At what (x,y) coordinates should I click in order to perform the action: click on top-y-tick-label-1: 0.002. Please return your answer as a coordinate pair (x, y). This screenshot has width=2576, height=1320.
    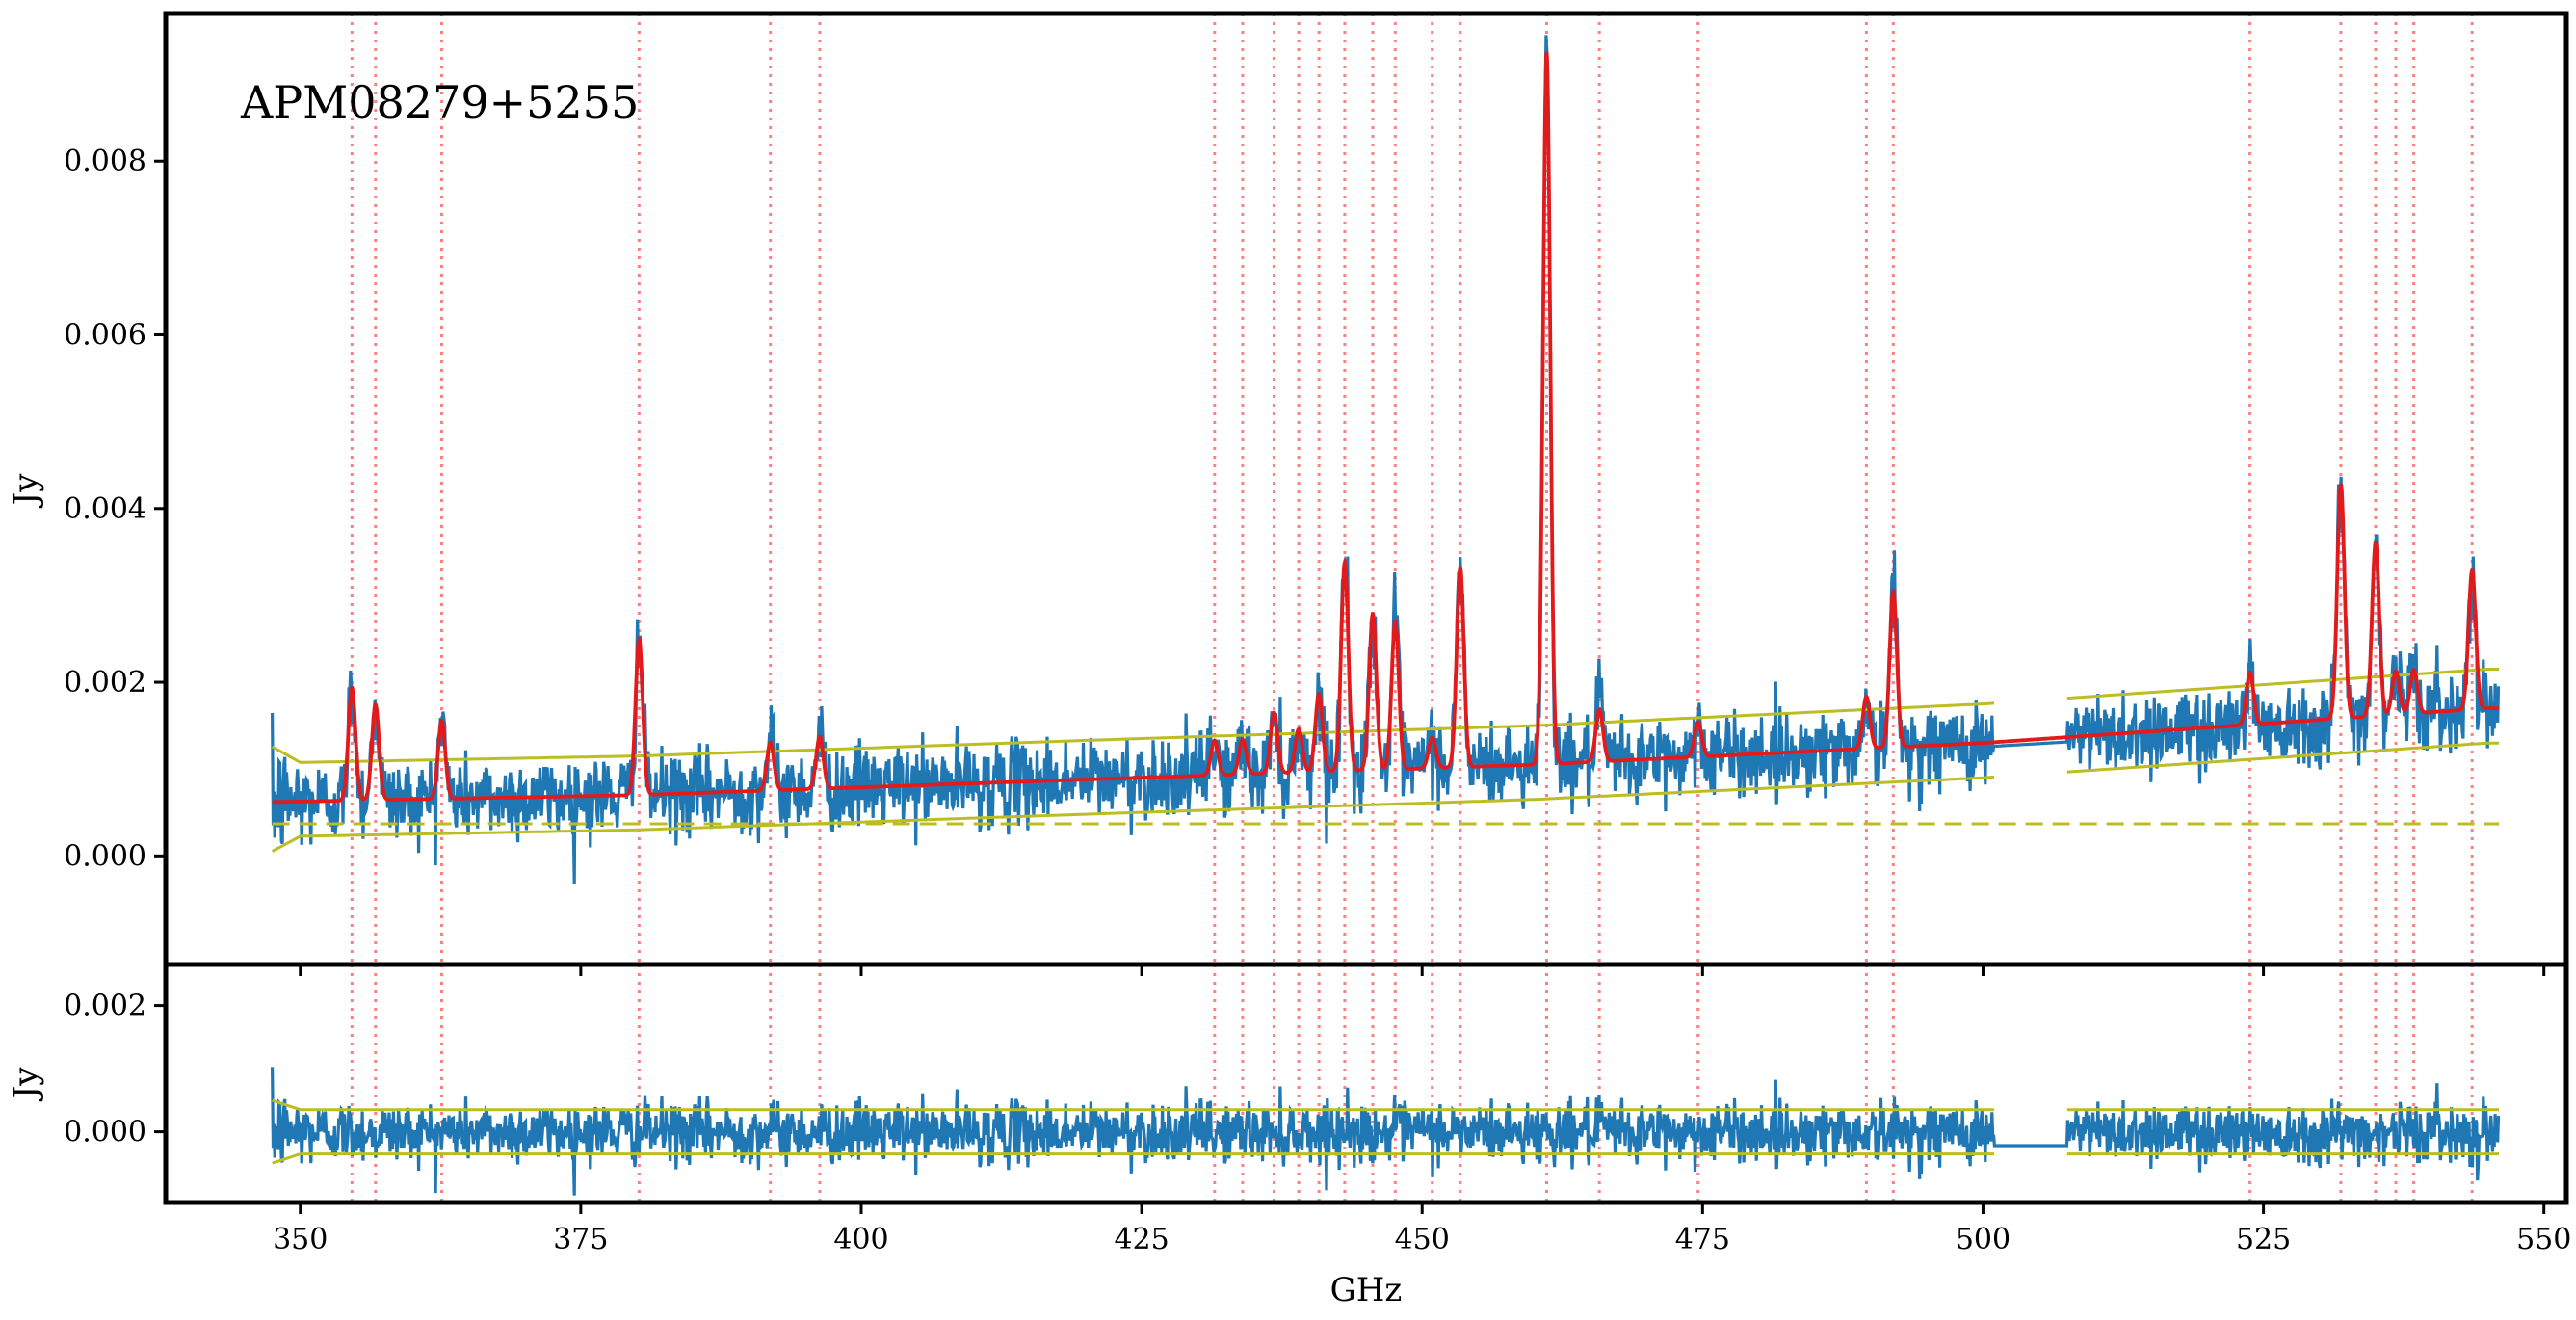
    Looking at the image, I should click on (105, 683).